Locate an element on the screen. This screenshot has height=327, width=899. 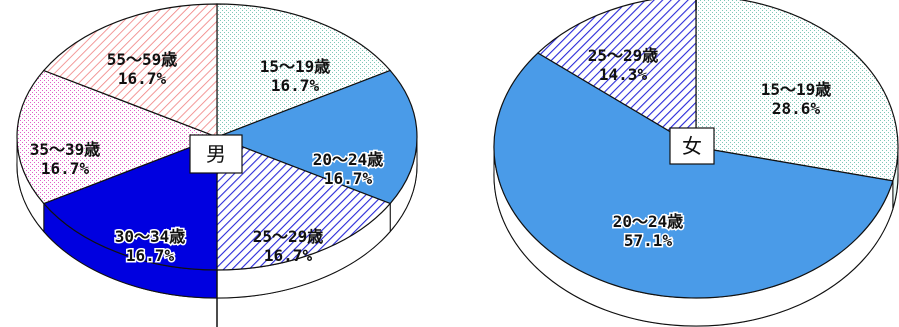
slice-percent-label: 28.6% is located at coordinates (796, 108).